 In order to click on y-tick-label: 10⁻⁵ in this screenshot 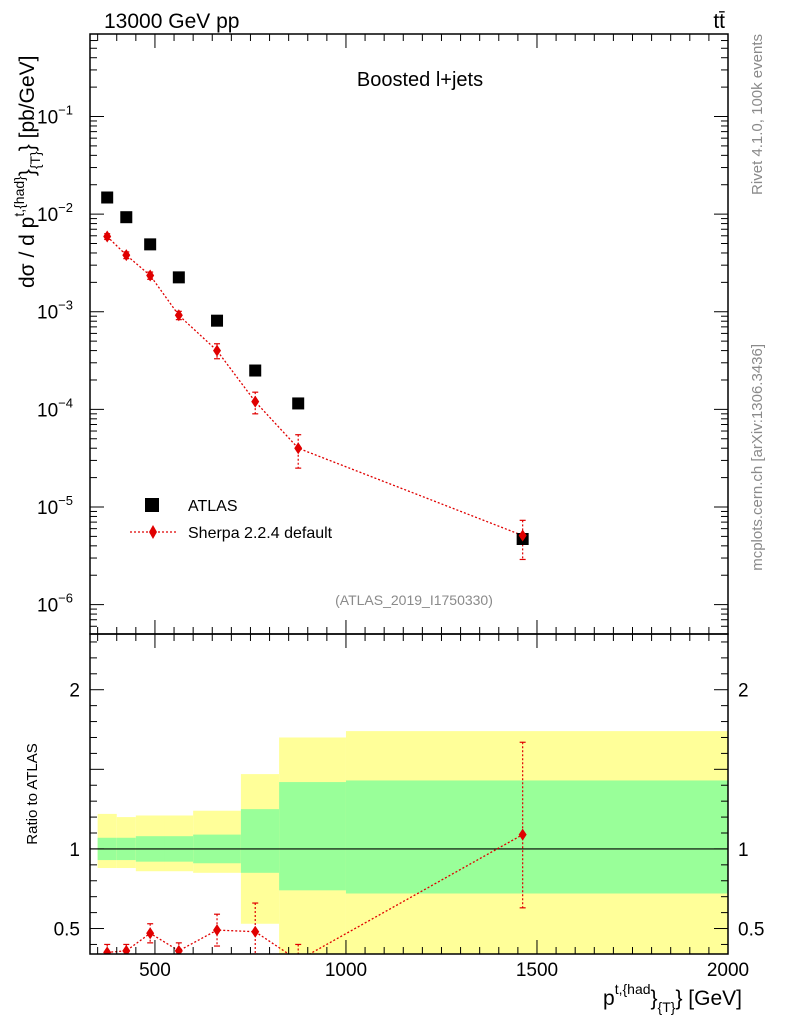, I will do `click(55, 506)`.